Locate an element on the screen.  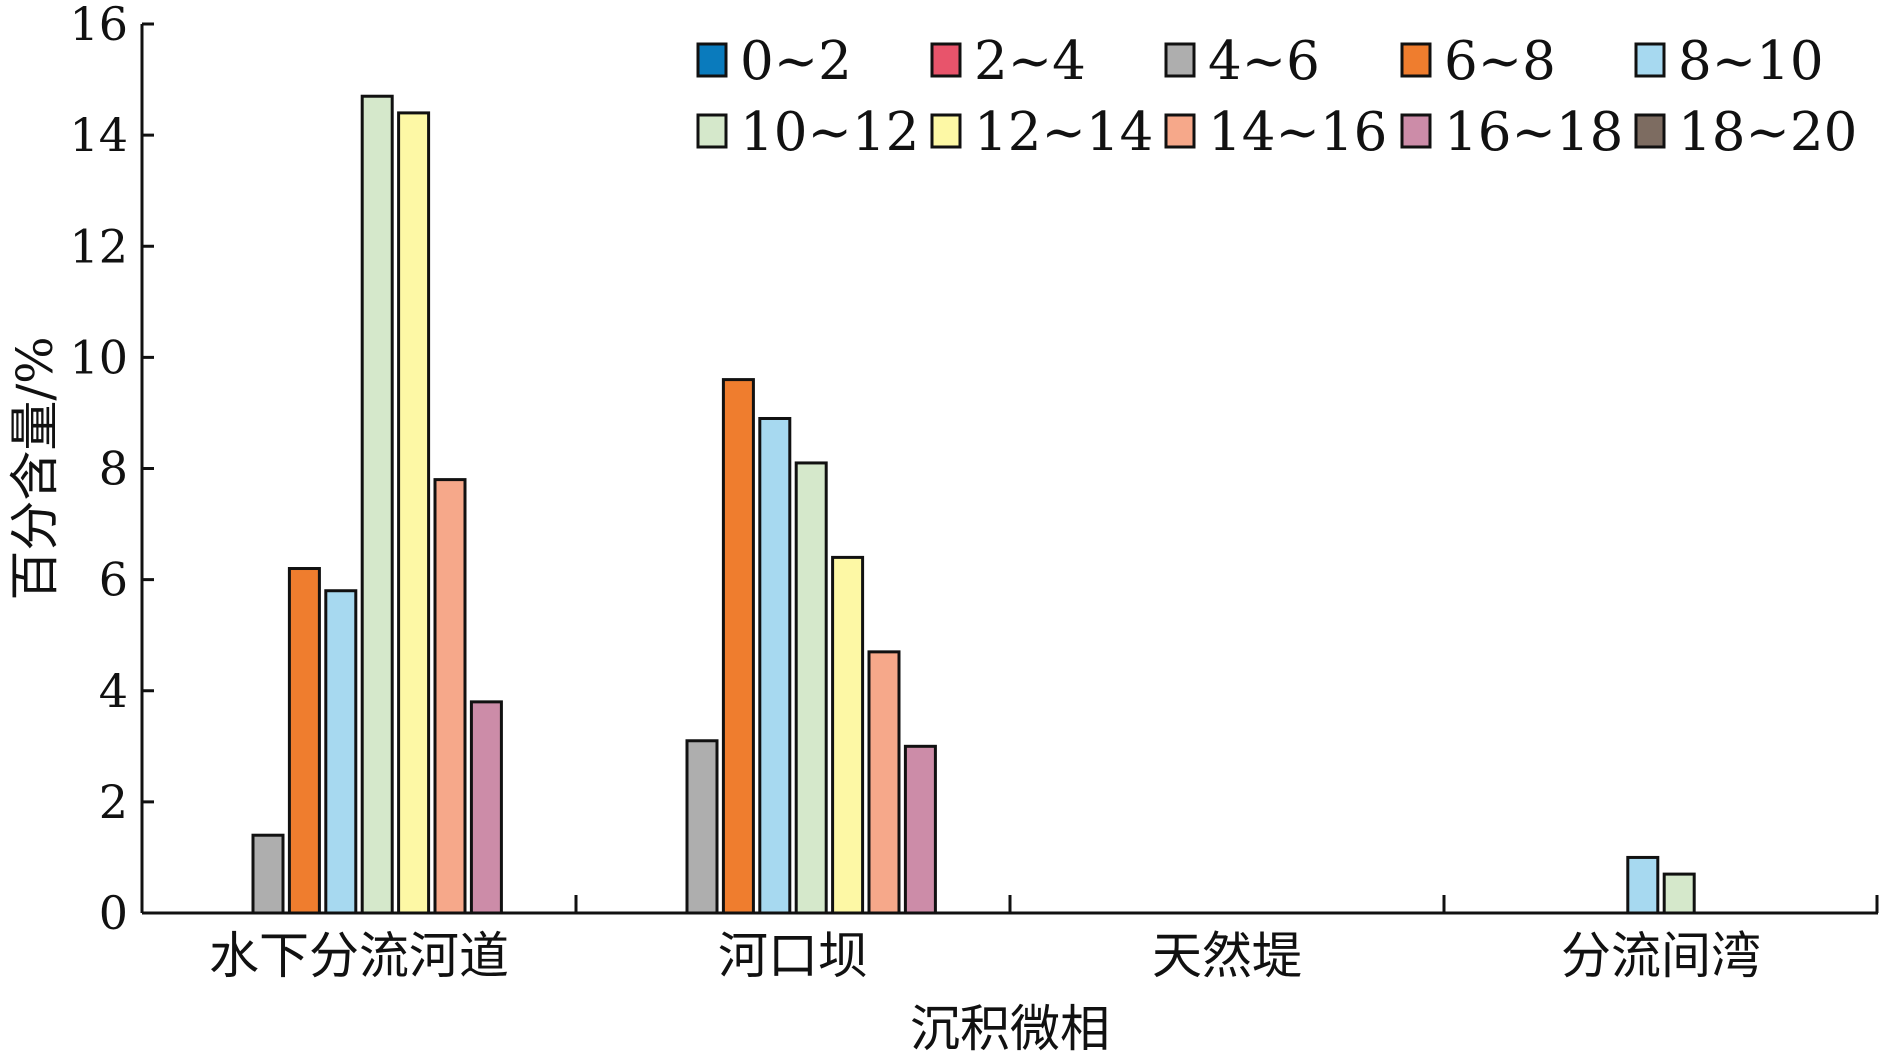
legend-label: 16~18 is located at coordinates (1533, 132).